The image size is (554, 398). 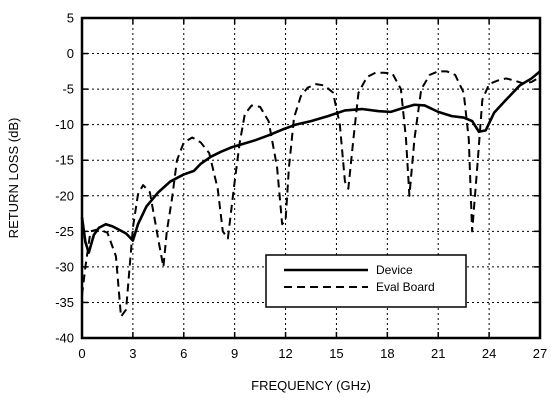 What do you see at coordinates (64, 160) in the screenshot?
I see `y-tick-label: -15` at bounding box center [64, 160].